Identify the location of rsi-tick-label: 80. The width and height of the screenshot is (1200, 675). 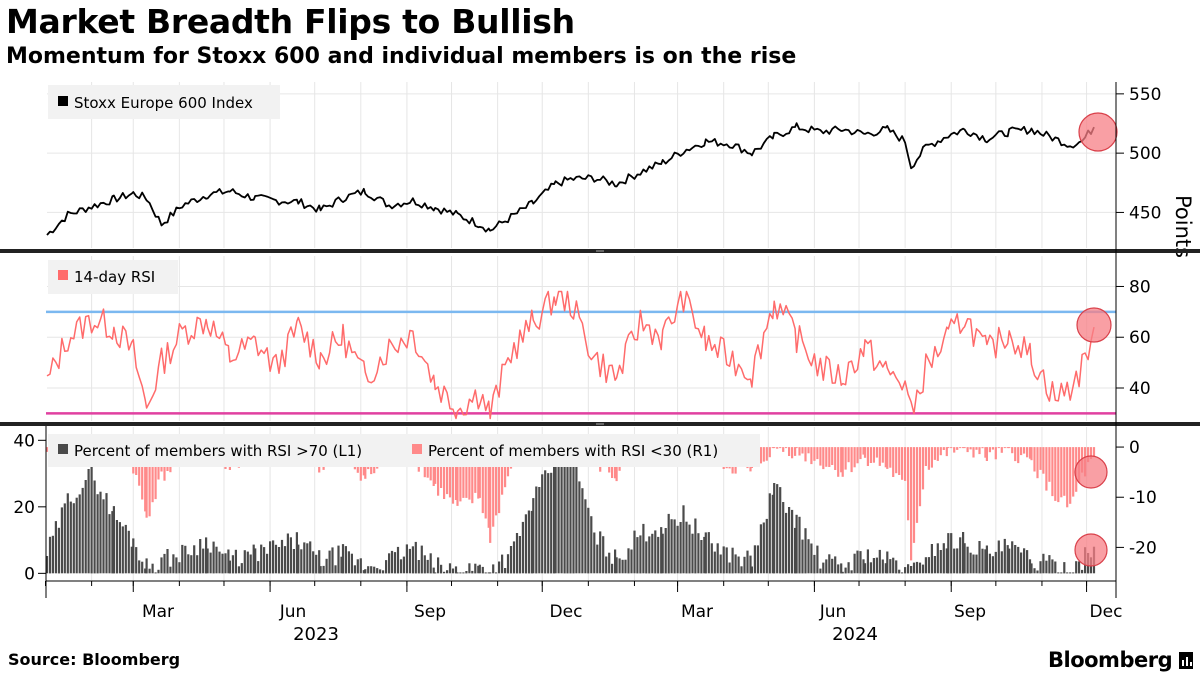
(1140, 287).